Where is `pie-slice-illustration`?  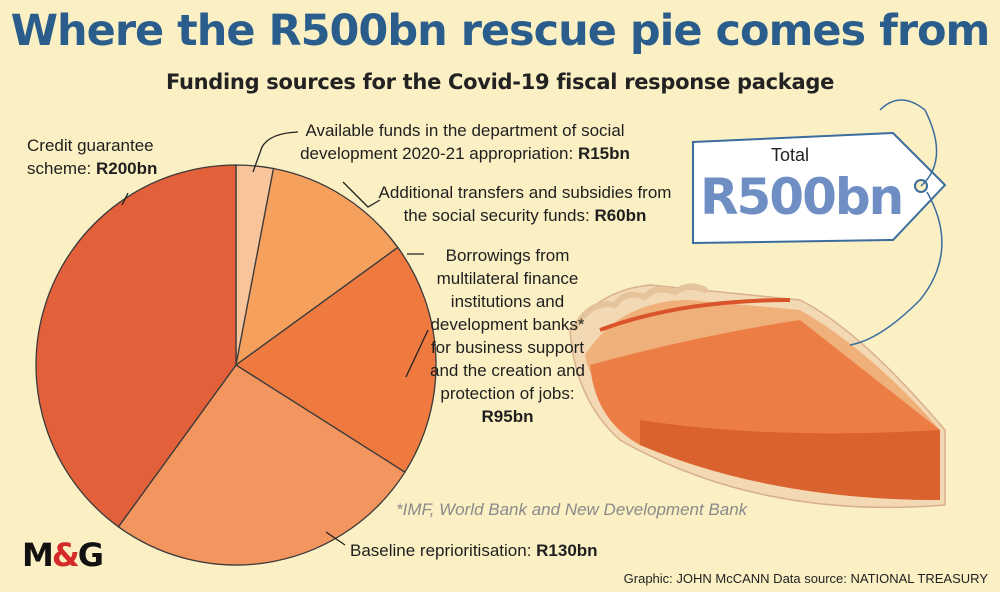
pie-slice-illustration is located at coordinates (757, 396).